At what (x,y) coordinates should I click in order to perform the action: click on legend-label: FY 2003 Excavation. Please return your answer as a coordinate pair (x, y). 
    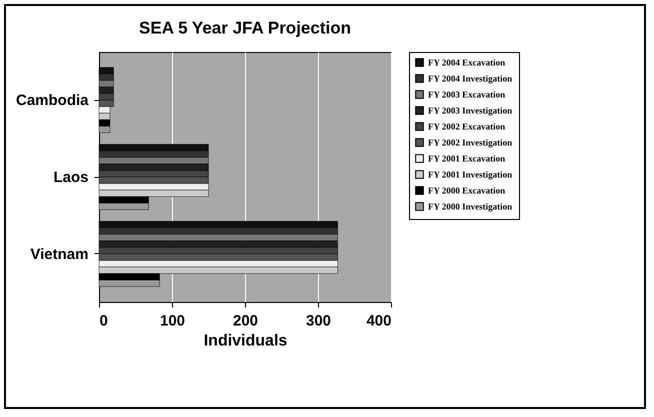
    Looking at the image, I should click on (467, 95).